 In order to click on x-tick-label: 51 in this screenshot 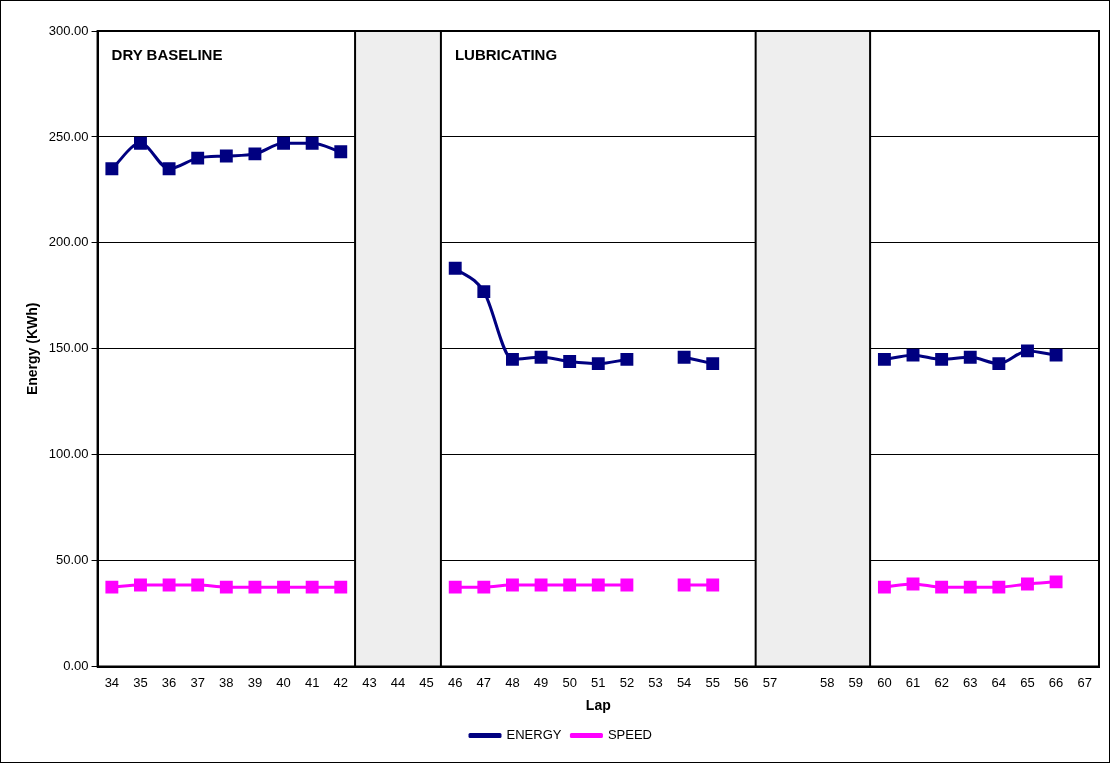, I will do `click(598, 682)`.